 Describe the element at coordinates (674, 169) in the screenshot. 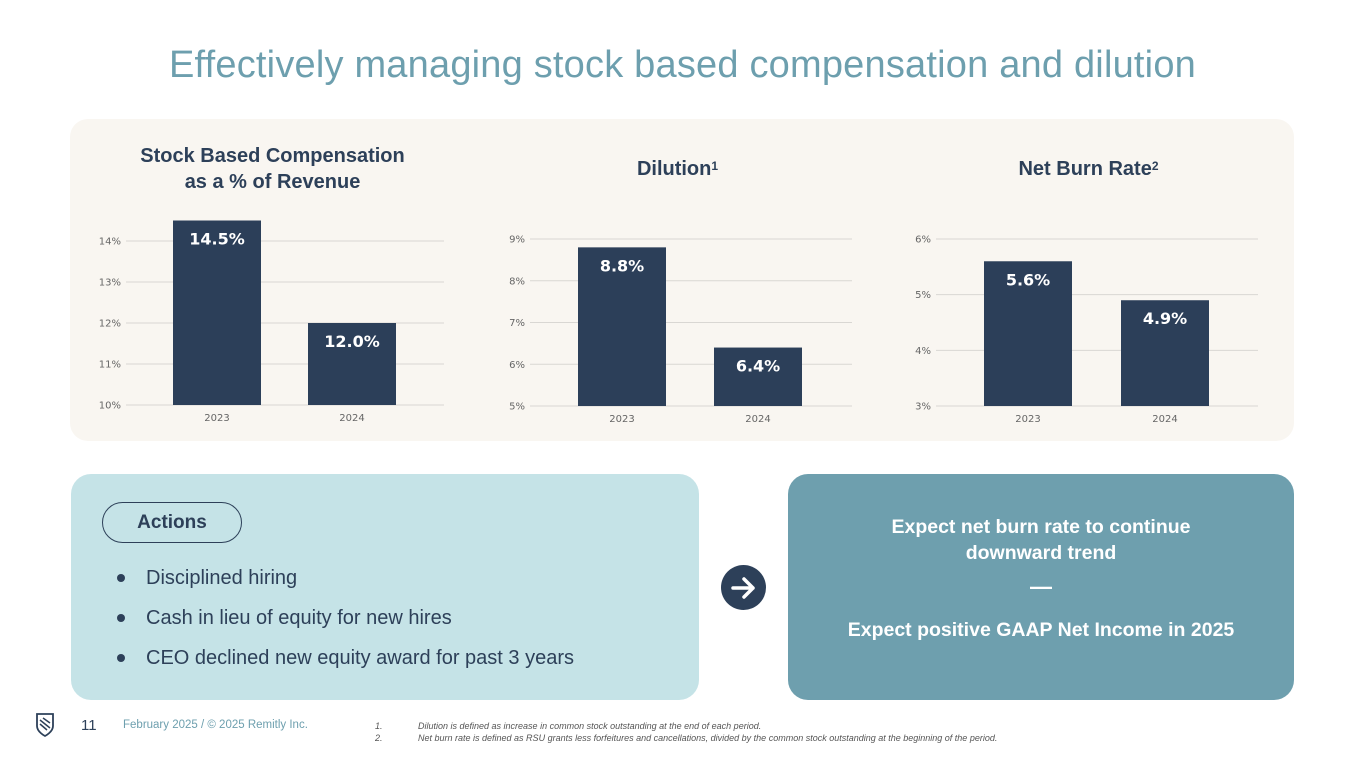

I see `chart-title-dilution-text: Dilution` at that location.